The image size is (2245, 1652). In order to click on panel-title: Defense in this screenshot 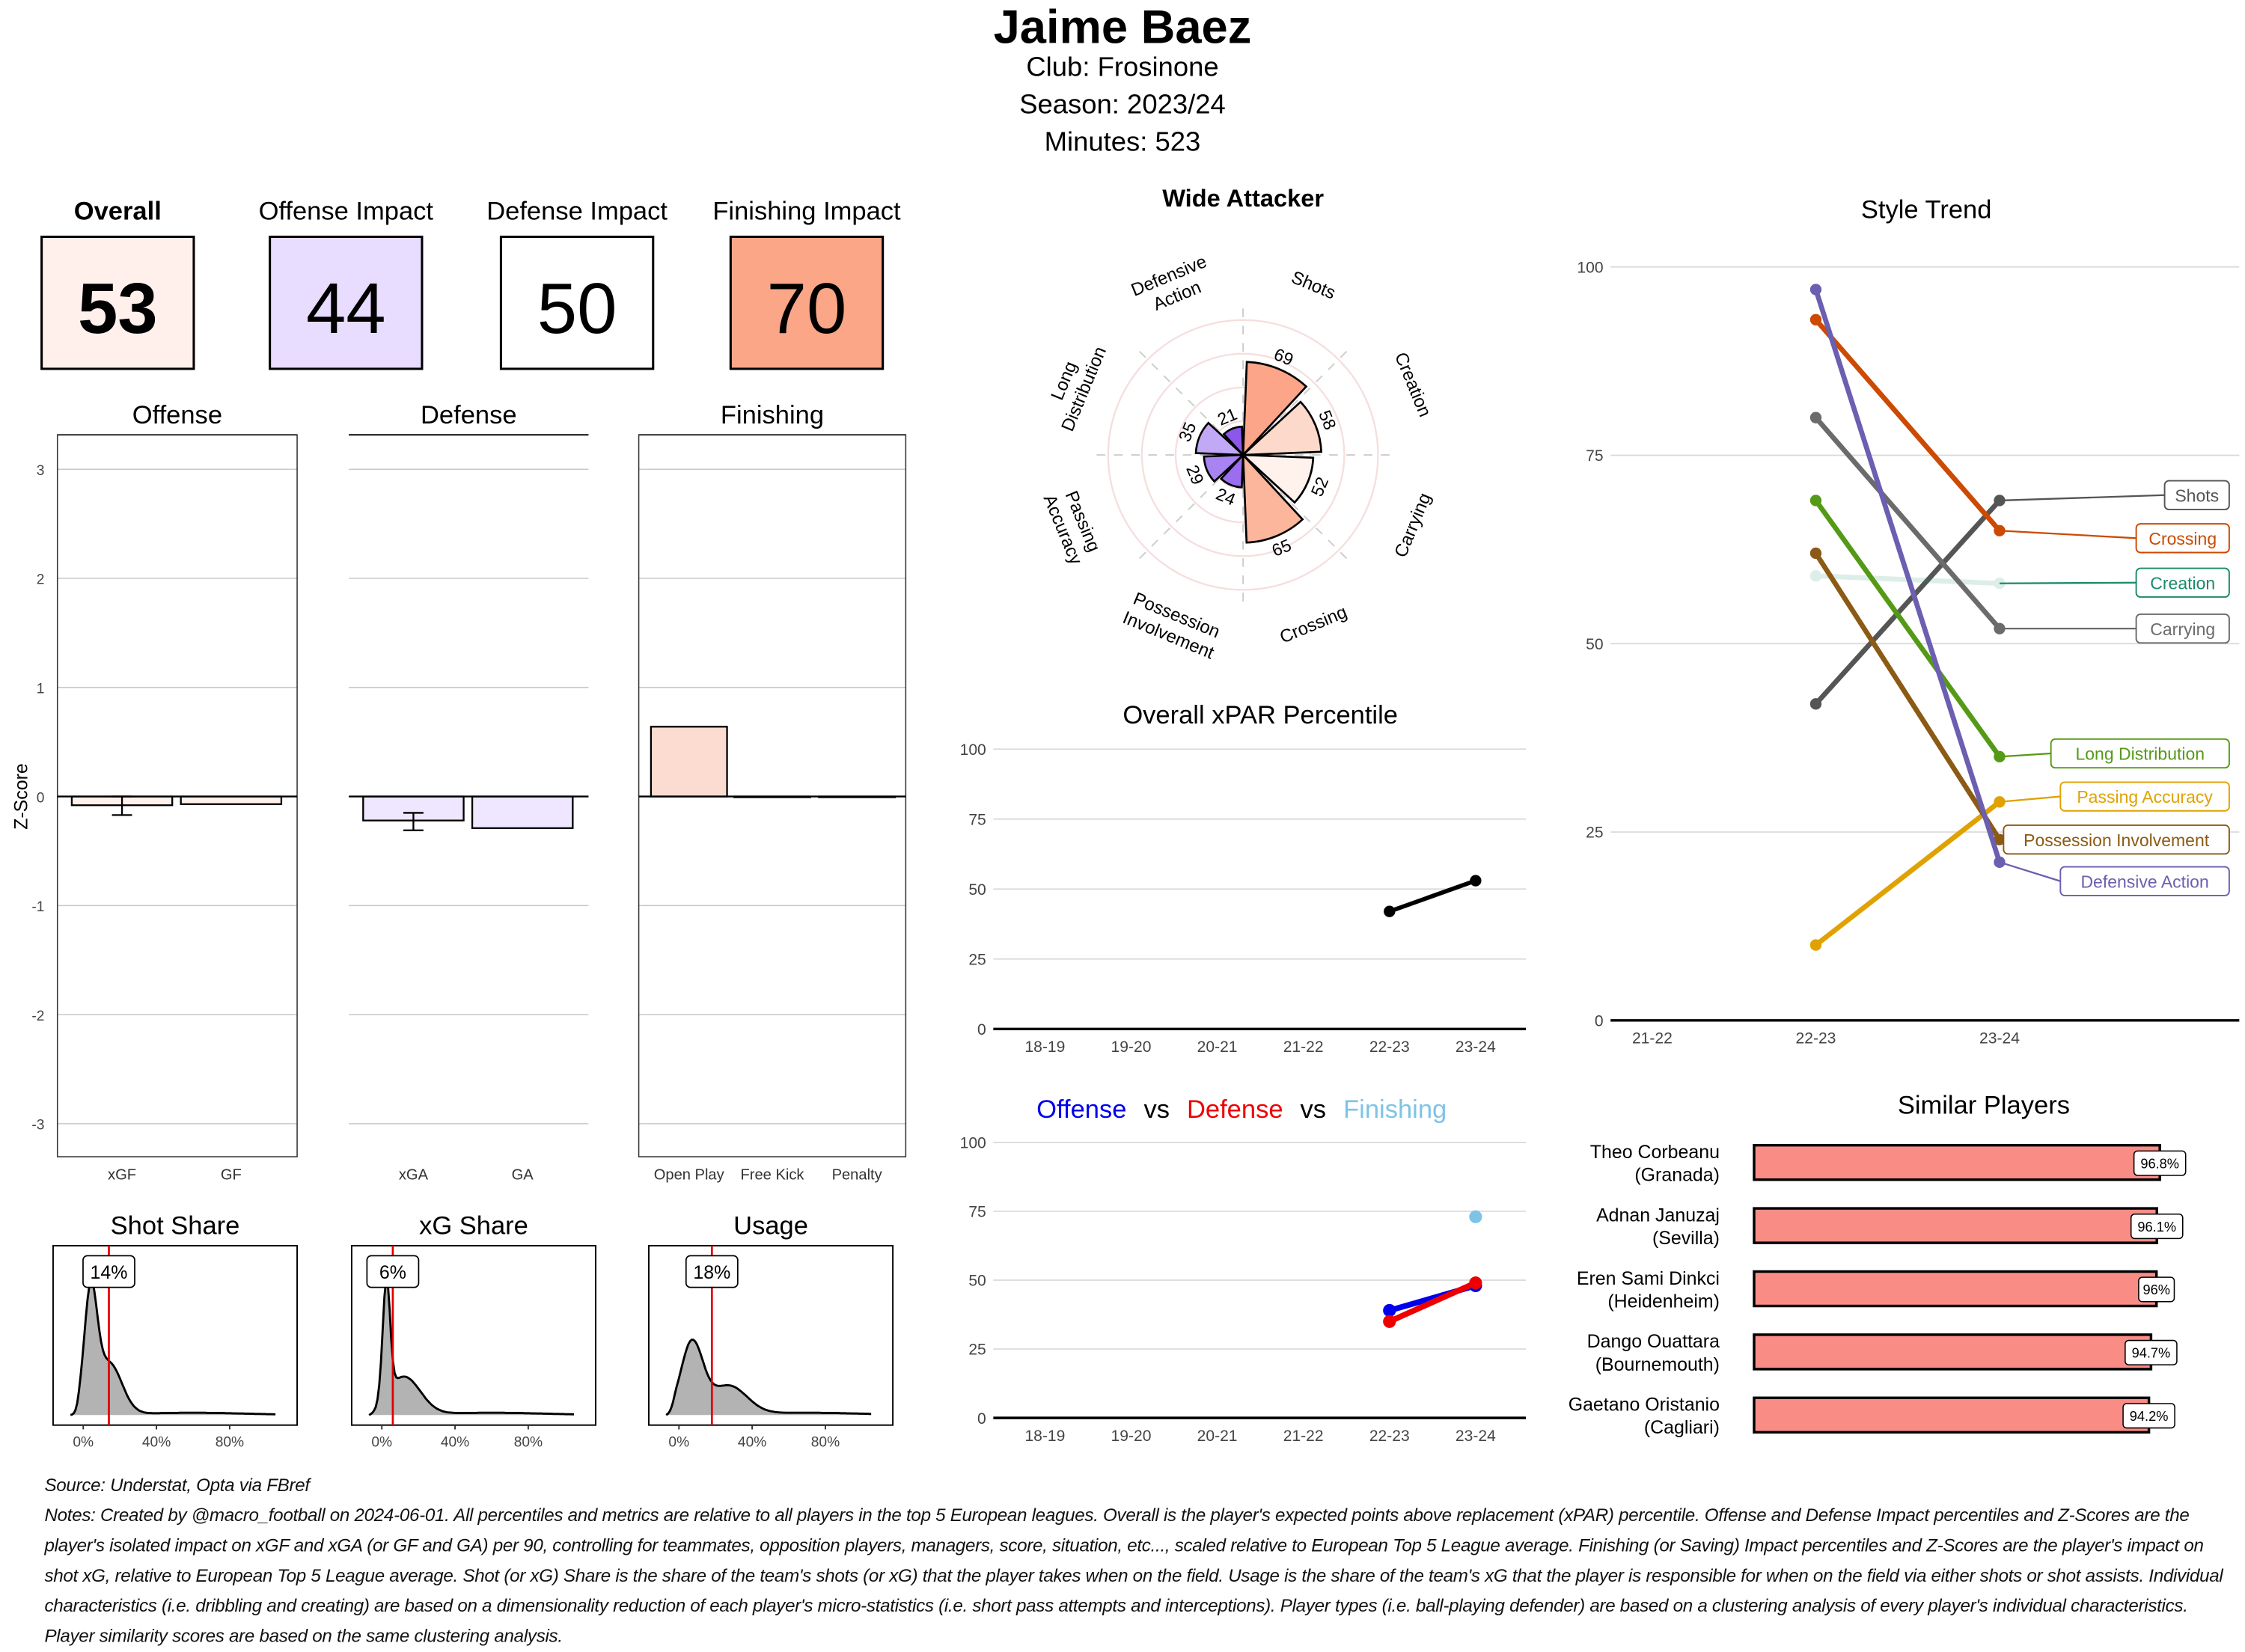, I will do `click(469, 415)`.